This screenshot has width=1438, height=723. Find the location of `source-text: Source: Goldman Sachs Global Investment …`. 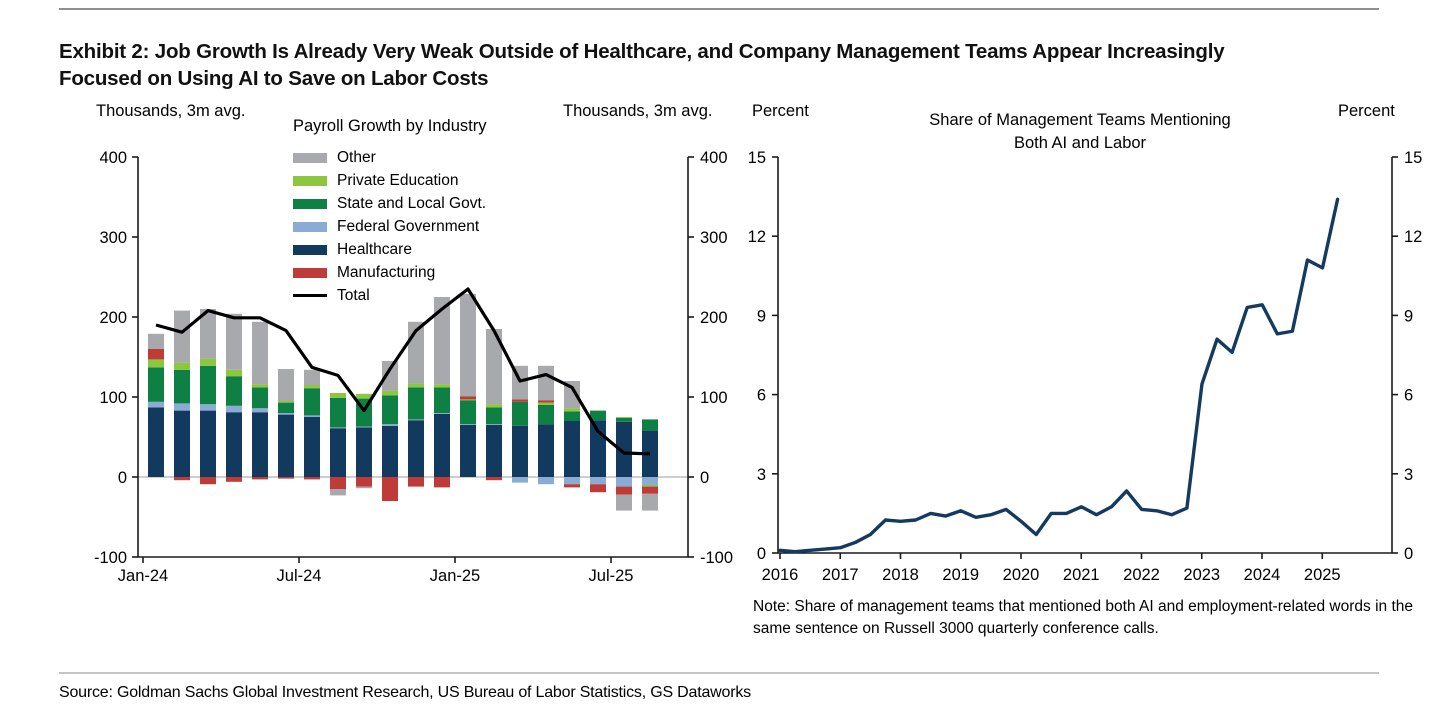

source-text: Source: Goldman Sachs Global Investment … is located at coordinates (405, 692).